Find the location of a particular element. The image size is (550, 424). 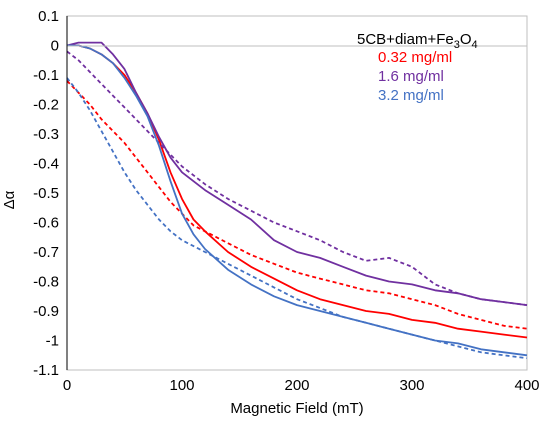

x-tick-label: 0 is located at coordinates (67, 385).